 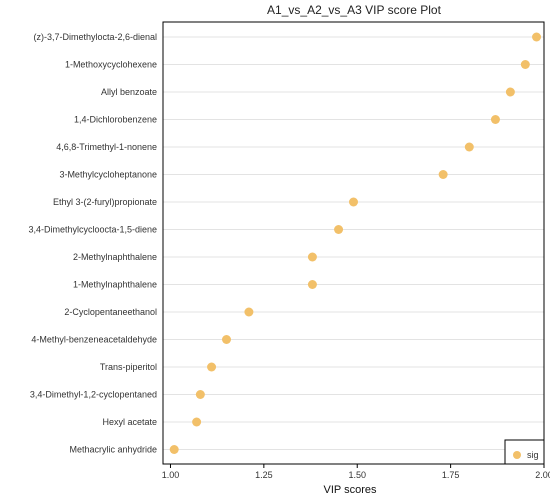 What do you see at coordinates (350, 490) in the screenshot?
I see `x-axis-title: VIP scores` at bounding box center [350, 490].